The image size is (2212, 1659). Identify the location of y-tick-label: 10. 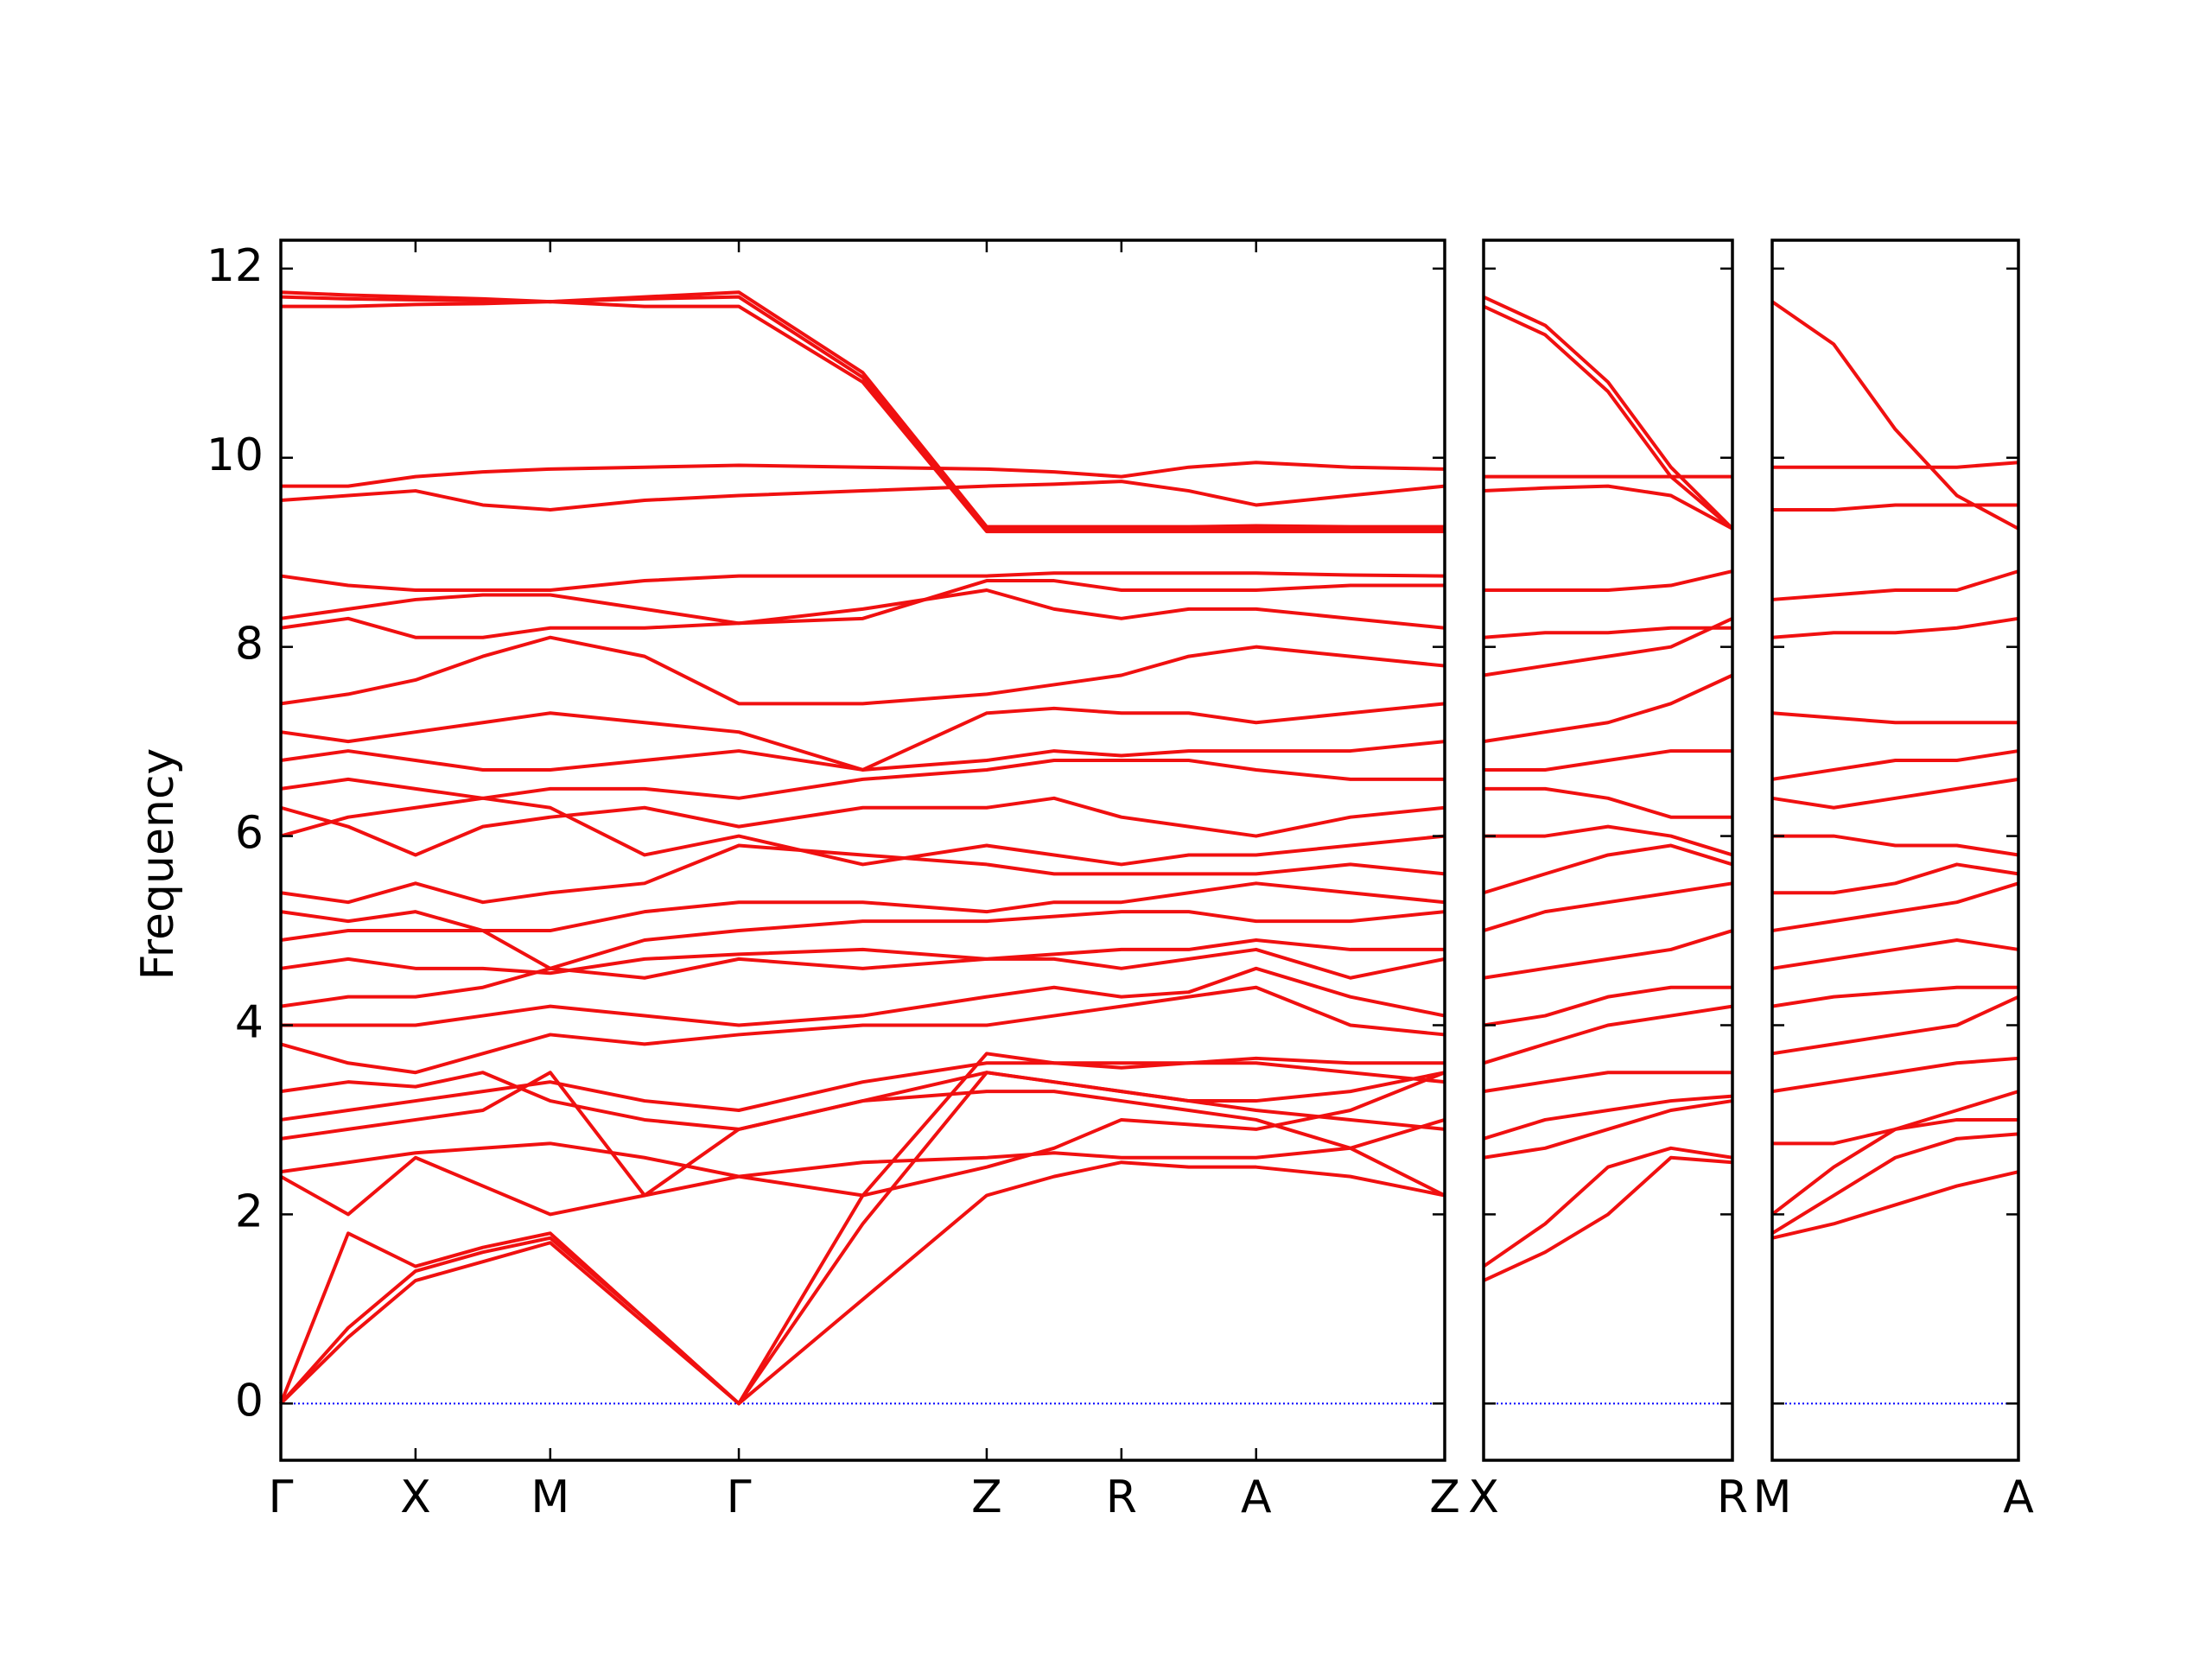
(235, 455).